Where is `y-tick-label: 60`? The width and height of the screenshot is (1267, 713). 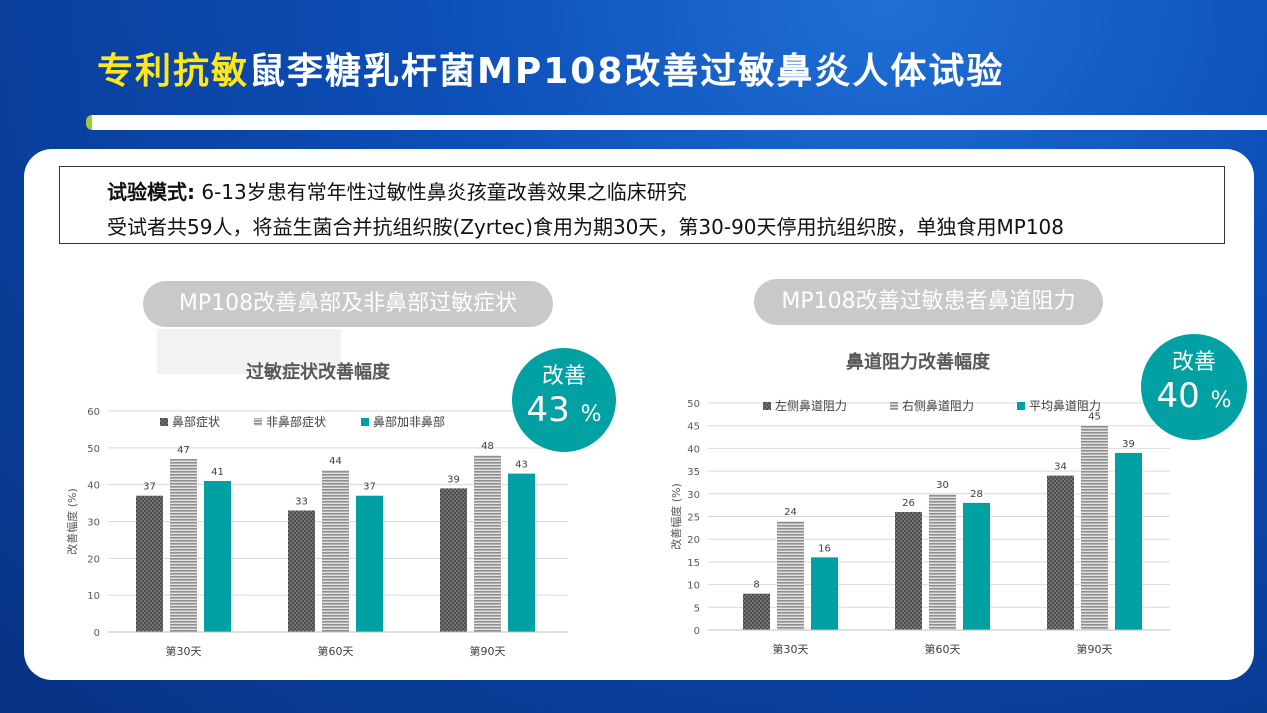 y-tick-label: 60 is located at coordinates (93, 412).